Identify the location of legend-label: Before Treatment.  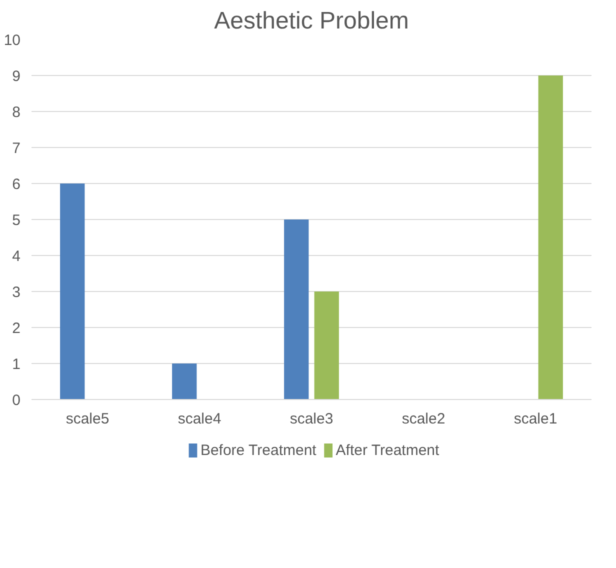
(259, 450).